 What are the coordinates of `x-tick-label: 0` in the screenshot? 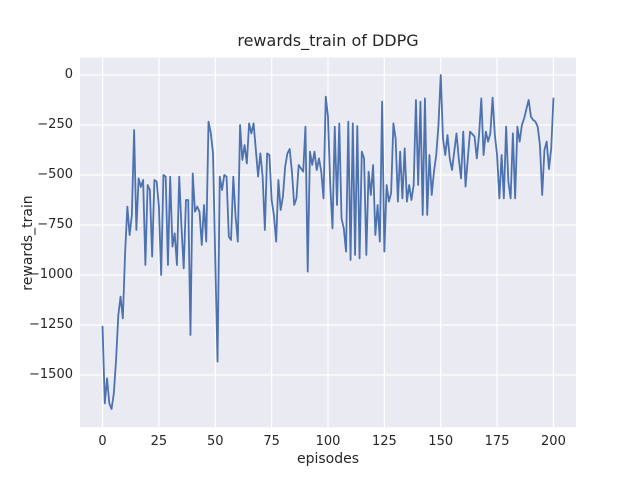 It's located at (102, 441).